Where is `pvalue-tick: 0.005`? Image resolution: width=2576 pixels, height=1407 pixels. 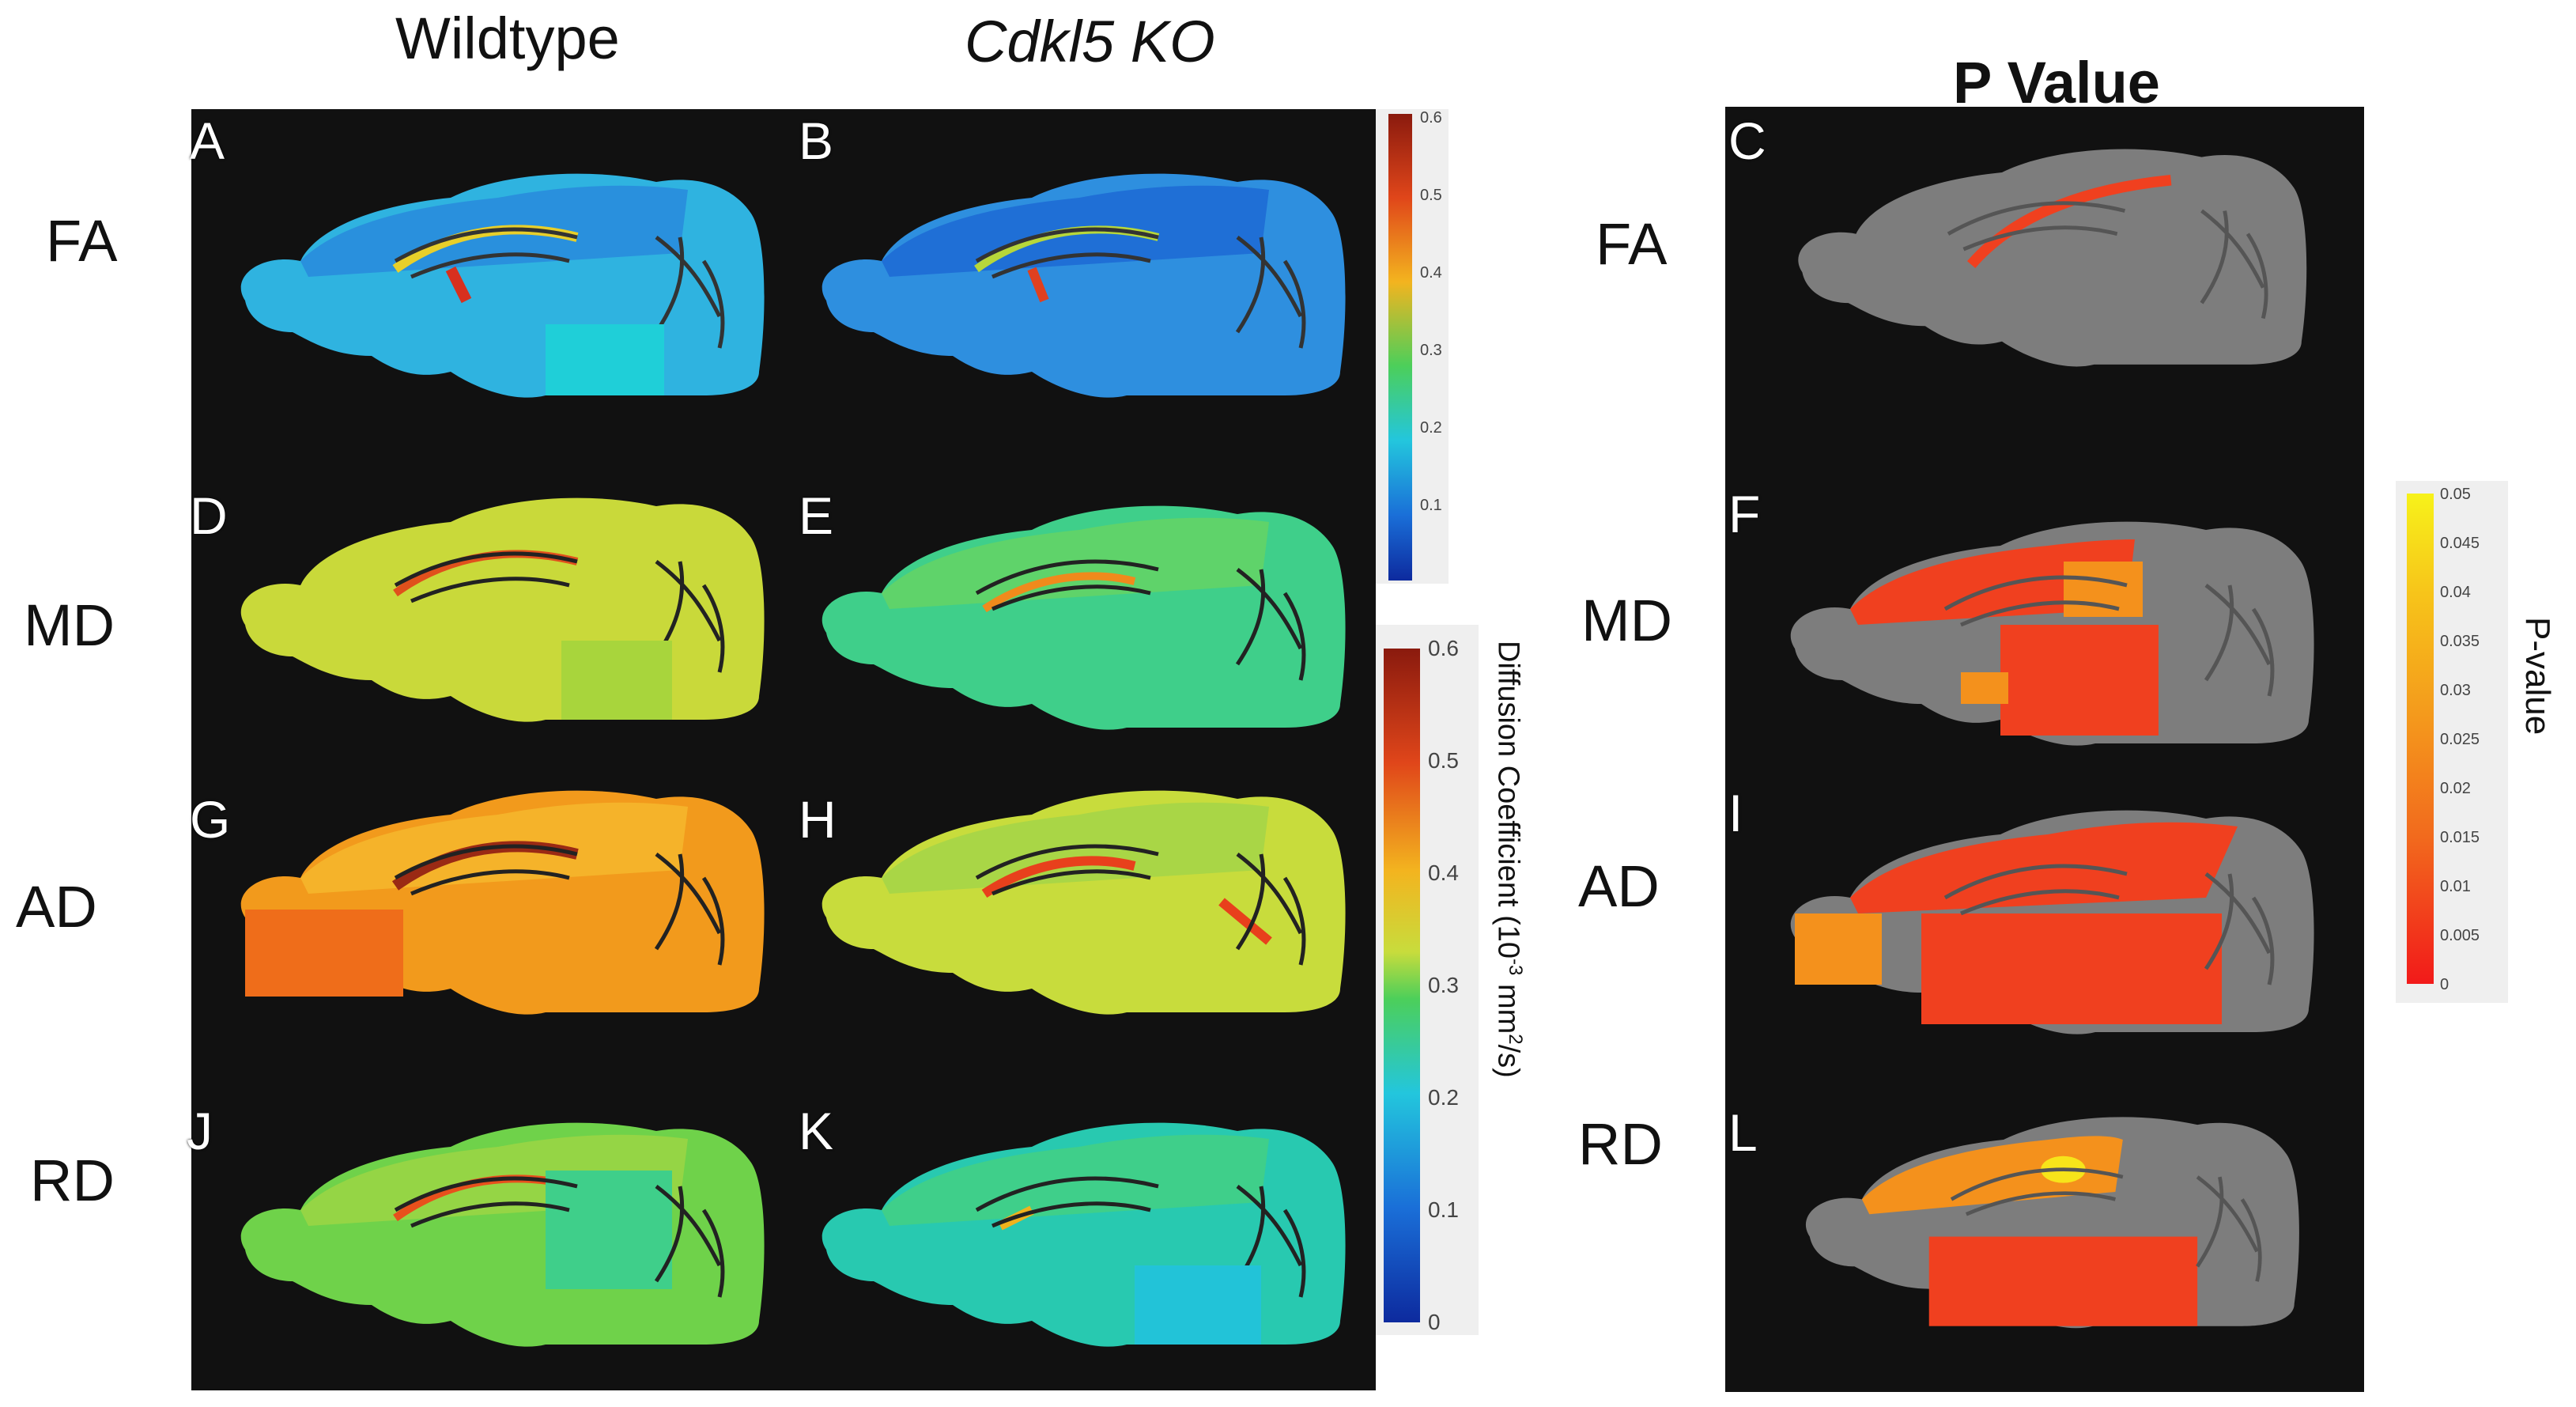
pvalue-tick: 0.005 is located at coordinates (2460, 935).